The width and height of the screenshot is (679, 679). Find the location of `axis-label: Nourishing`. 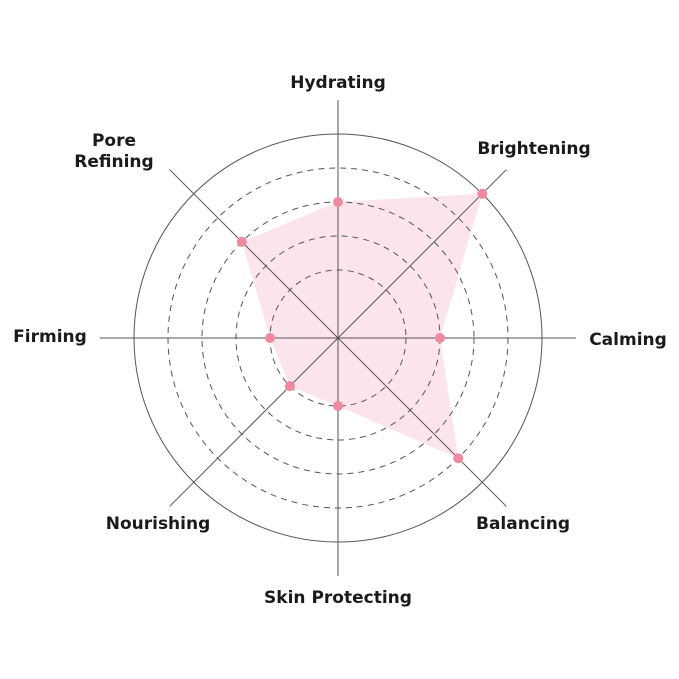

axis-label: Nourishing is located at coordinates (158, 524).